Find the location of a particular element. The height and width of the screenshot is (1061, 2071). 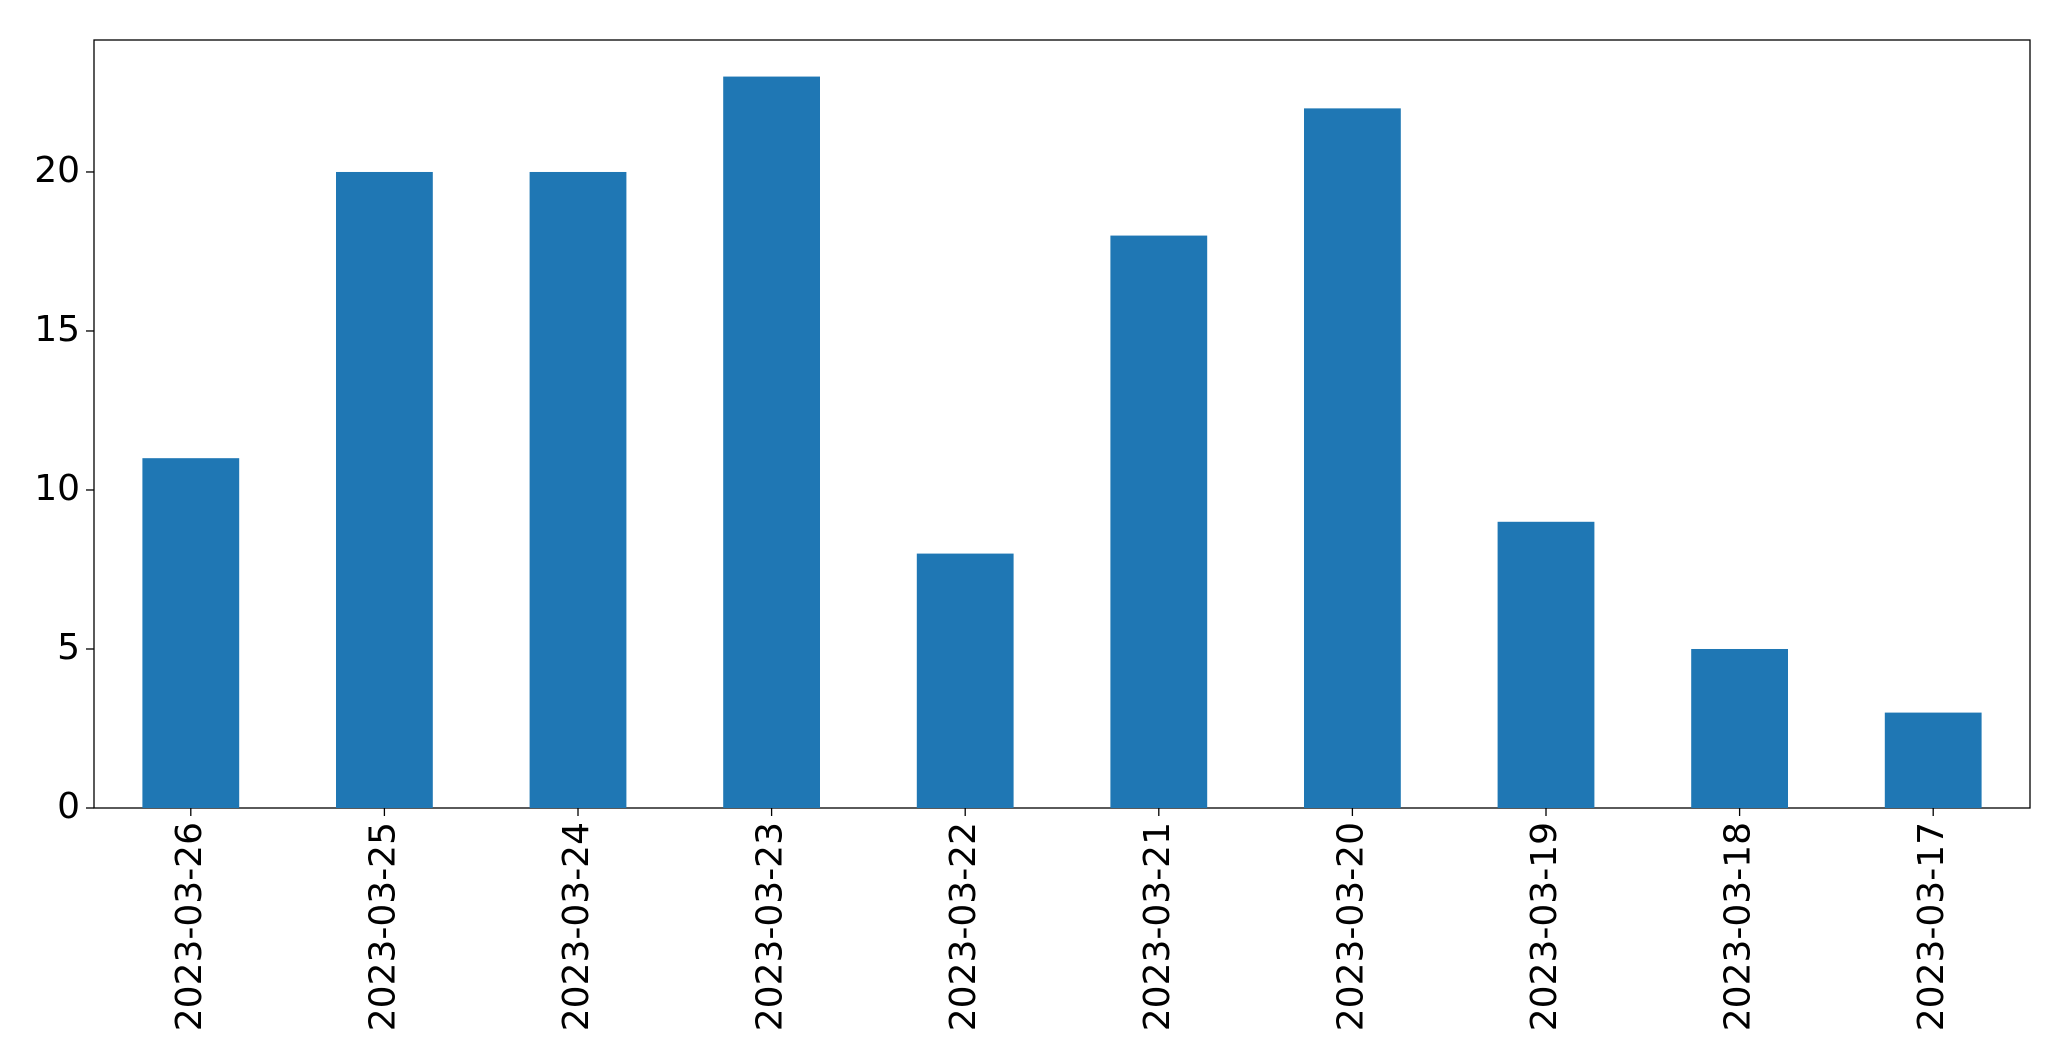

y-tick-label: 20 is located at coordinates (57, 170).